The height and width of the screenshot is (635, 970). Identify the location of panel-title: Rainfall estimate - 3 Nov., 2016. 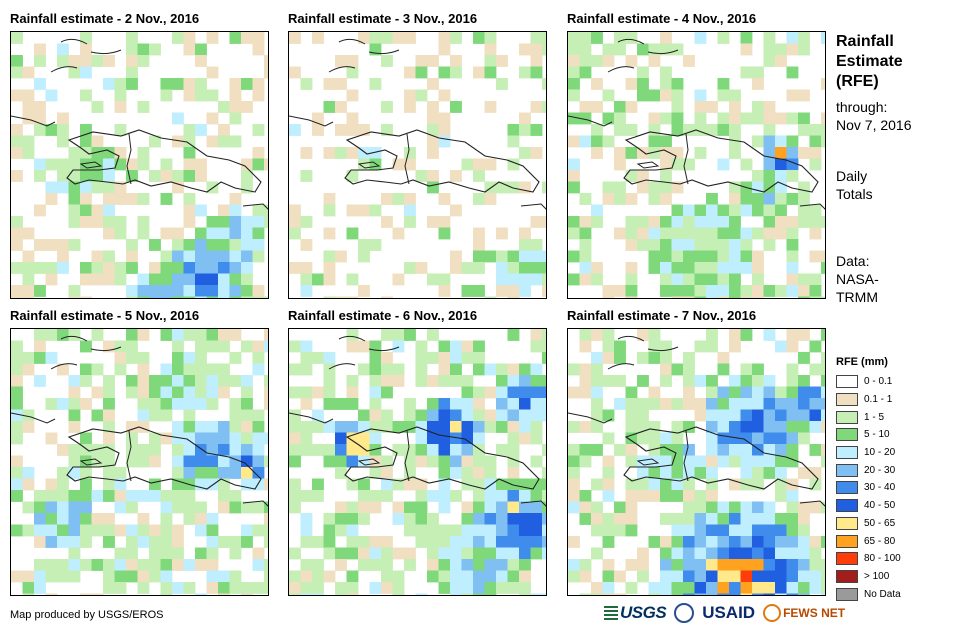
(383, 18).